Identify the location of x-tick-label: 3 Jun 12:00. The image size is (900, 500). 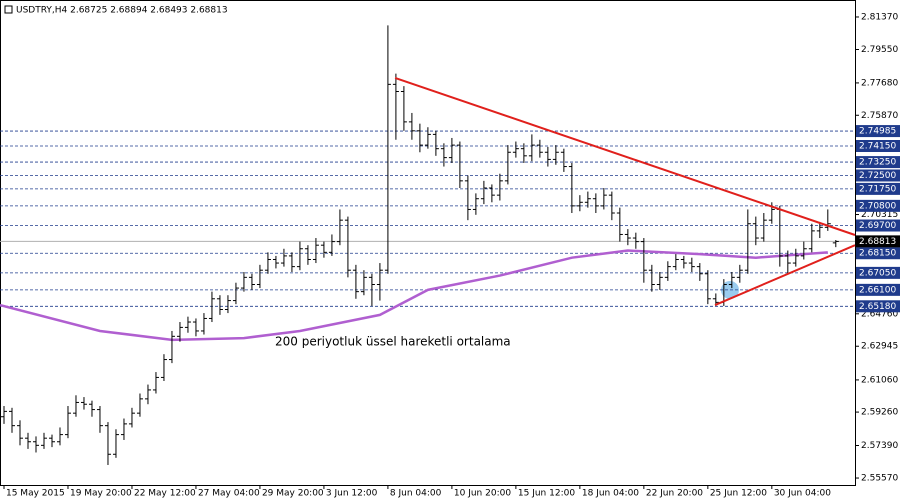
(352, 494).